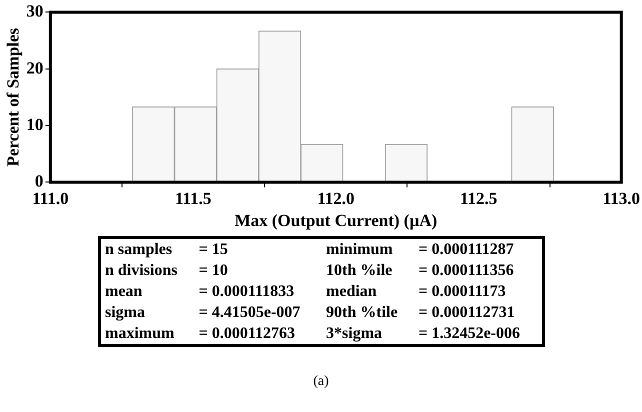  I want to click on text: n samples, so click(139, 250).